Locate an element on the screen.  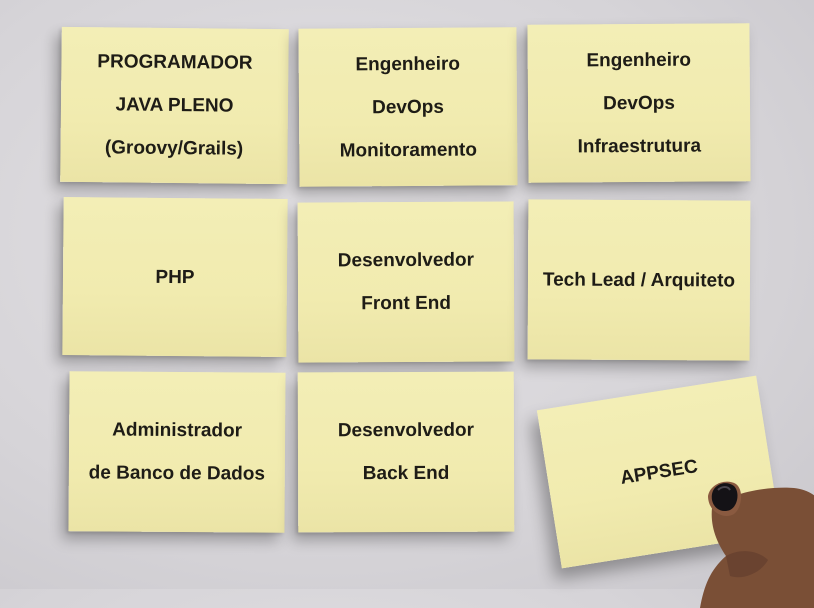
note-line: APPSEC is located at coordinates (659, 472).